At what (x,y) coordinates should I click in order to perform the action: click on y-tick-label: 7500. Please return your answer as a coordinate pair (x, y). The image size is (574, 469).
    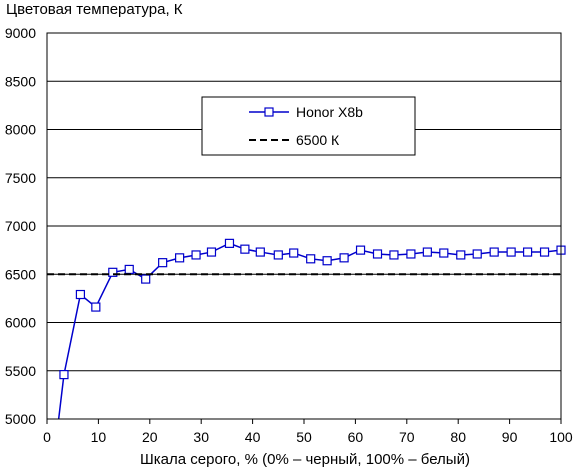
    Looking at the image, I should click on (20, 178).